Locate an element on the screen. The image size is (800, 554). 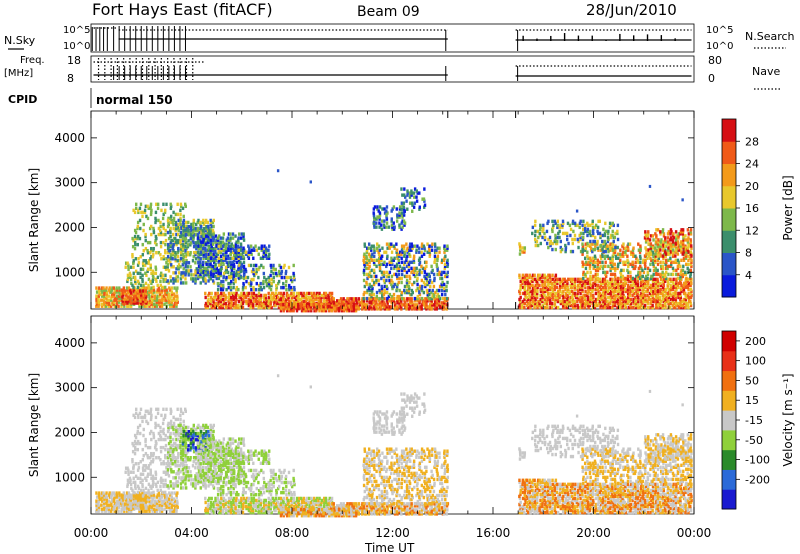
beam-label: Beam 09 is located at coordinates (388, 12).